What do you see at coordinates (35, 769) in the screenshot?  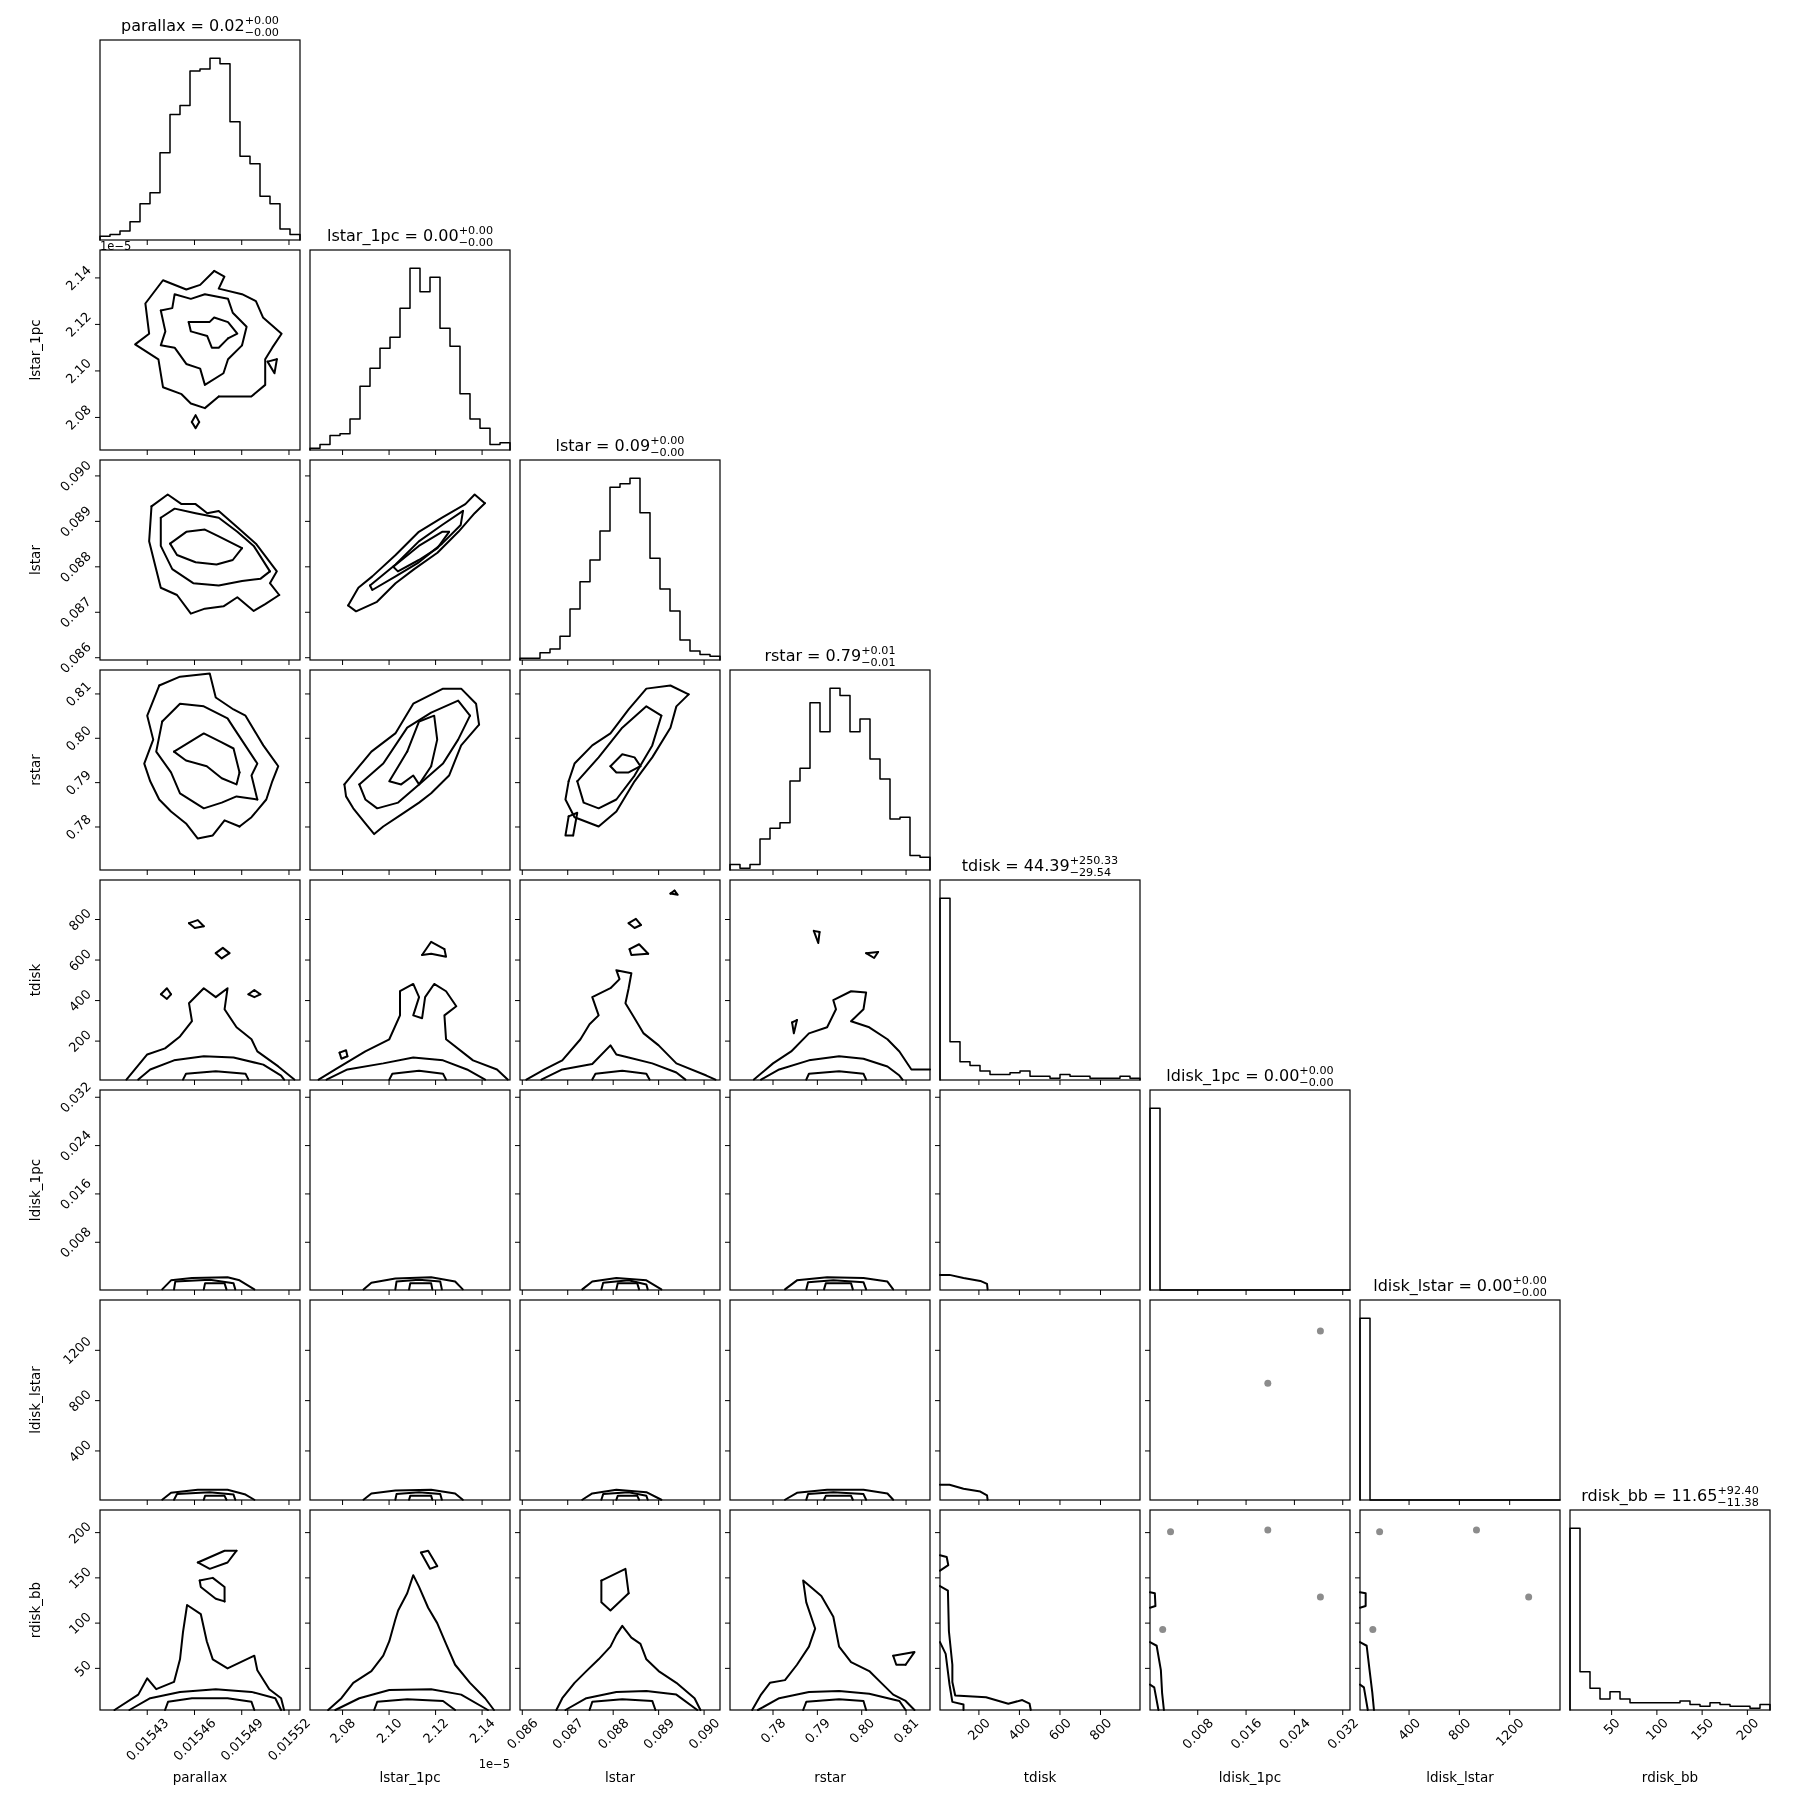 I see `y-axis-title: rstar` at bounding box center [35, 769].